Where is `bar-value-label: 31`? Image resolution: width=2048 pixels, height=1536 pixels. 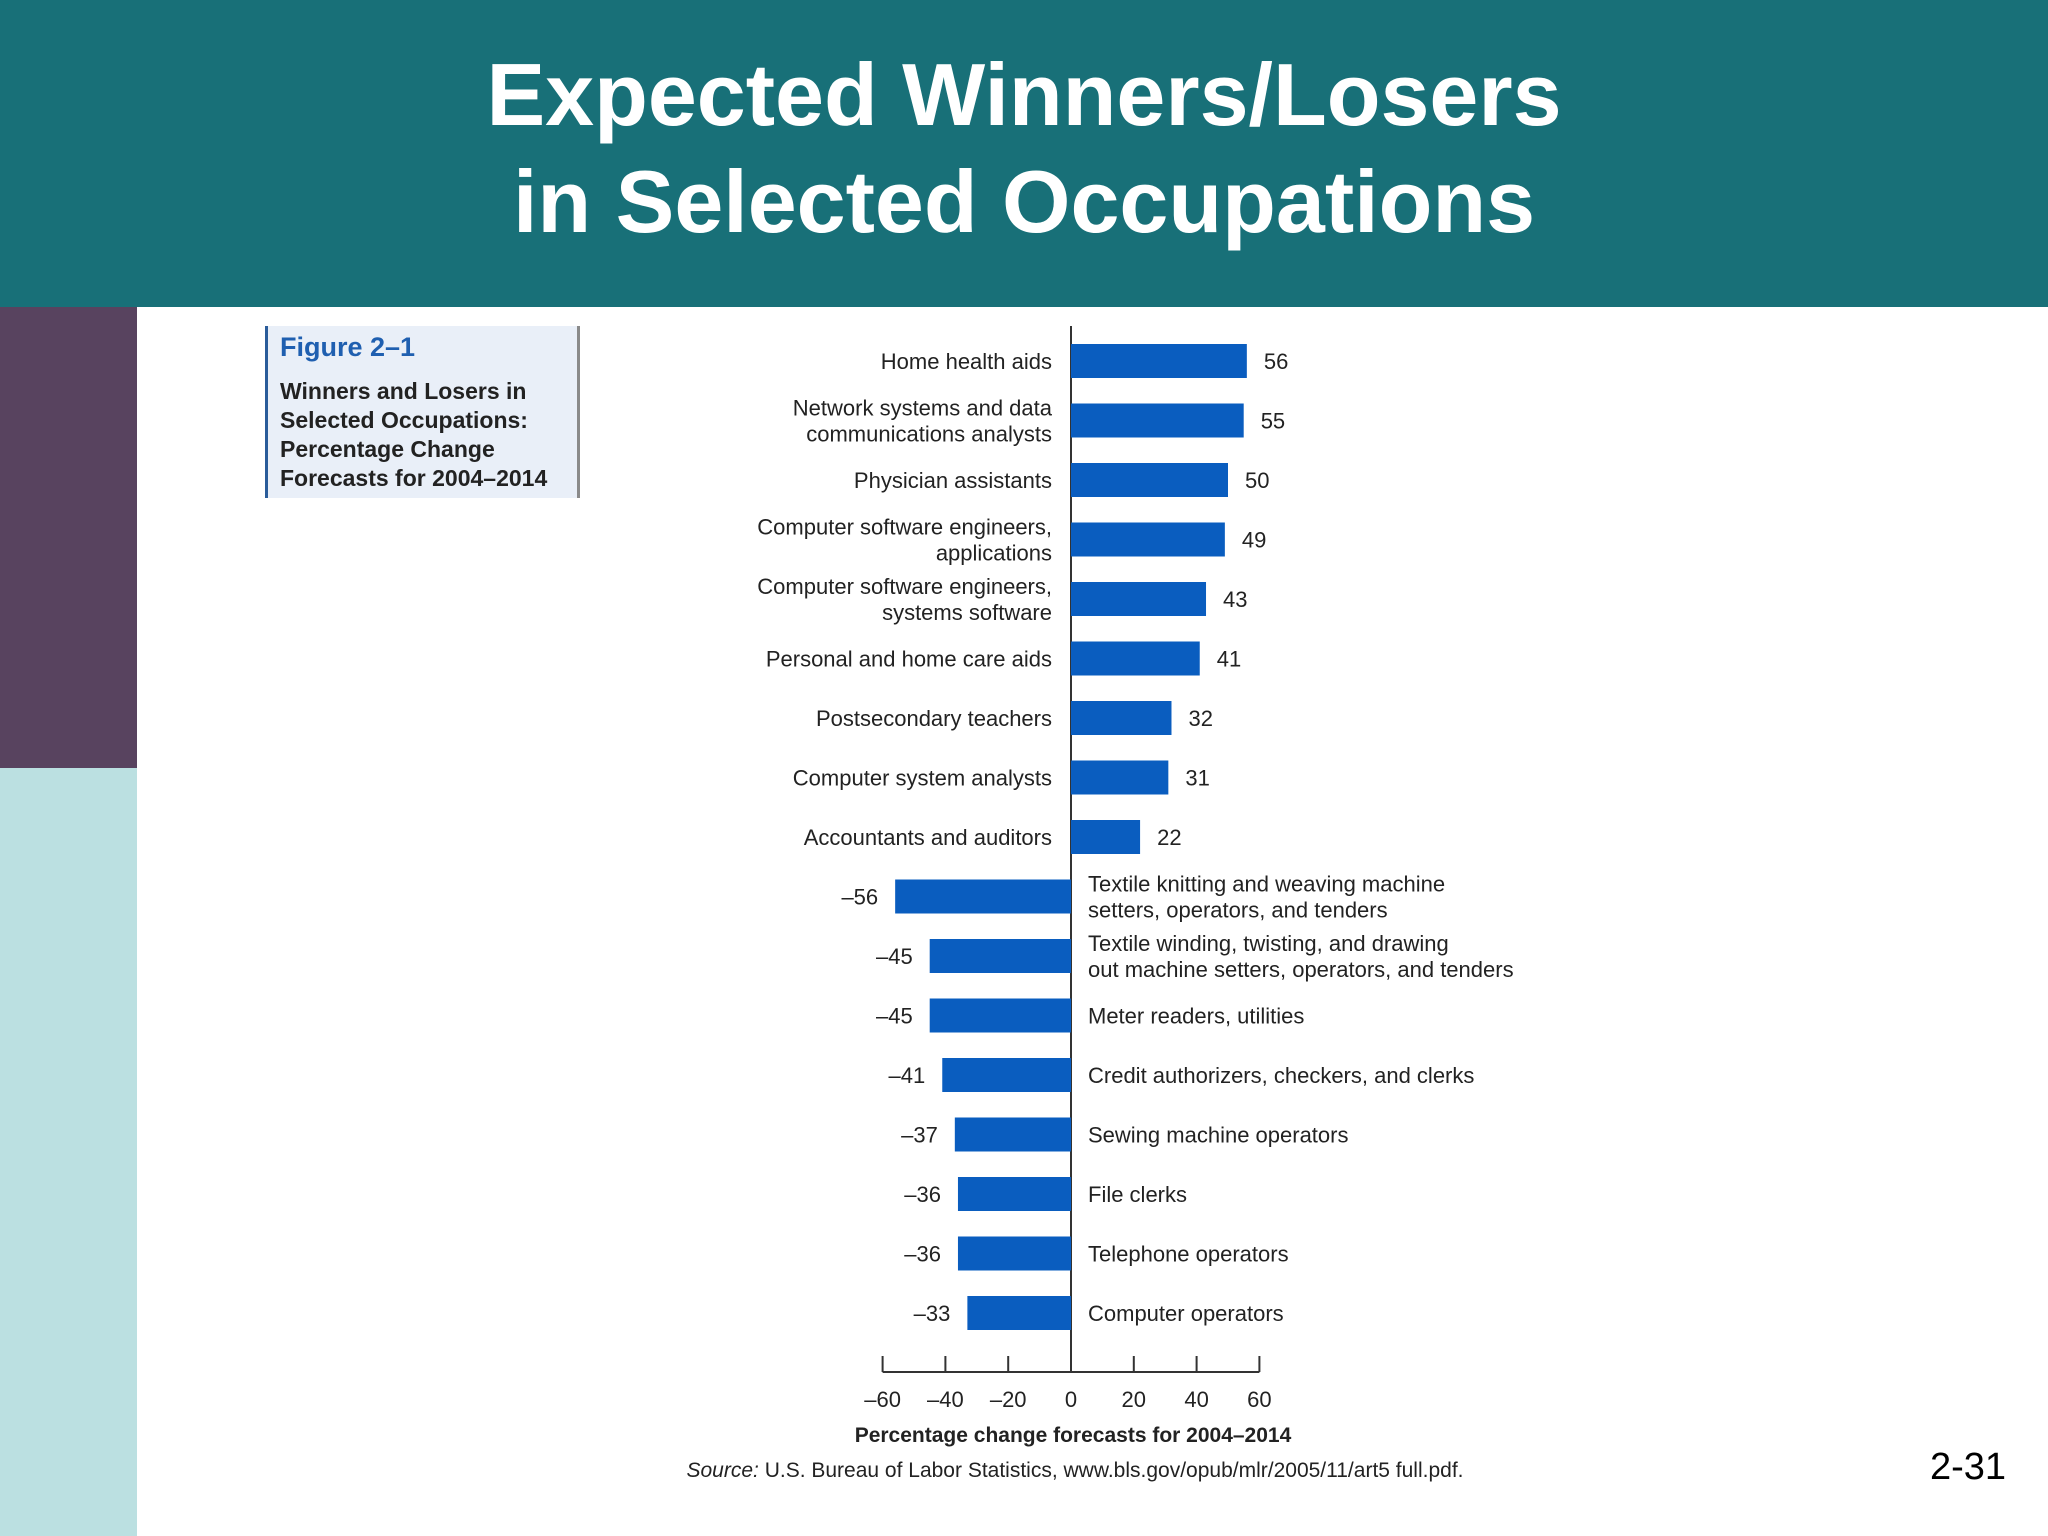 bar-value-label: 31 is located at coordinates (1197, 778).